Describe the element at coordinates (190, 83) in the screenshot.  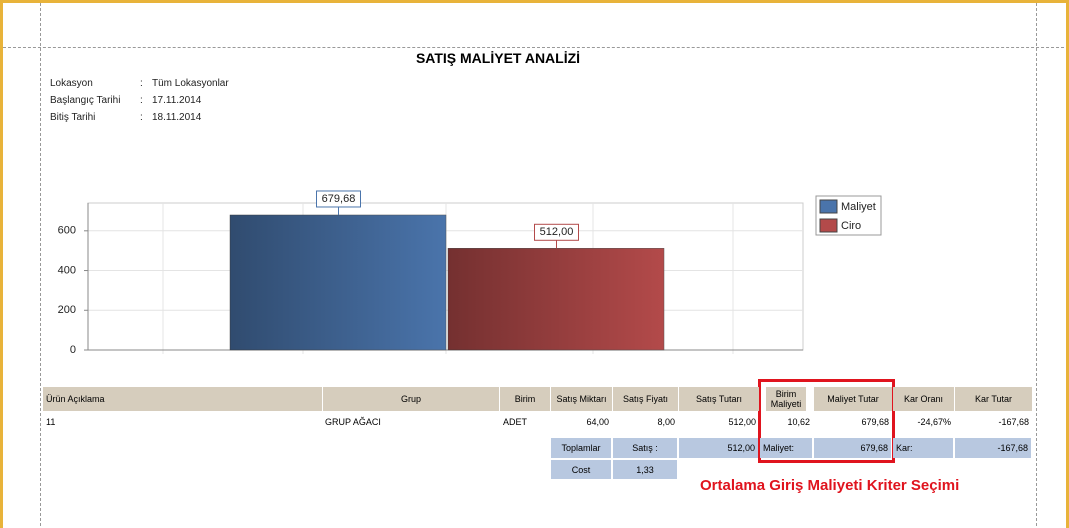
I see `info-value: Tüm Lokasyonlar` at that location.